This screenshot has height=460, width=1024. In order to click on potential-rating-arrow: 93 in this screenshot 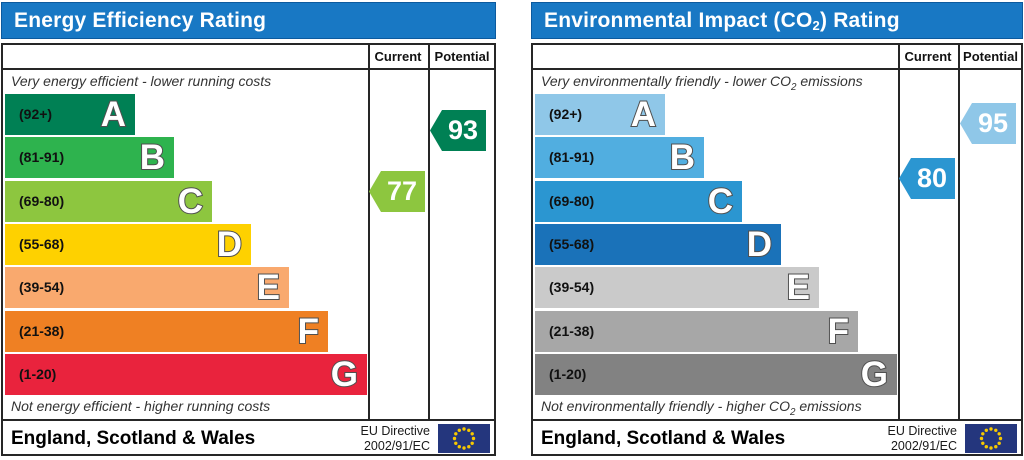, I will do `click(458, 130)`.